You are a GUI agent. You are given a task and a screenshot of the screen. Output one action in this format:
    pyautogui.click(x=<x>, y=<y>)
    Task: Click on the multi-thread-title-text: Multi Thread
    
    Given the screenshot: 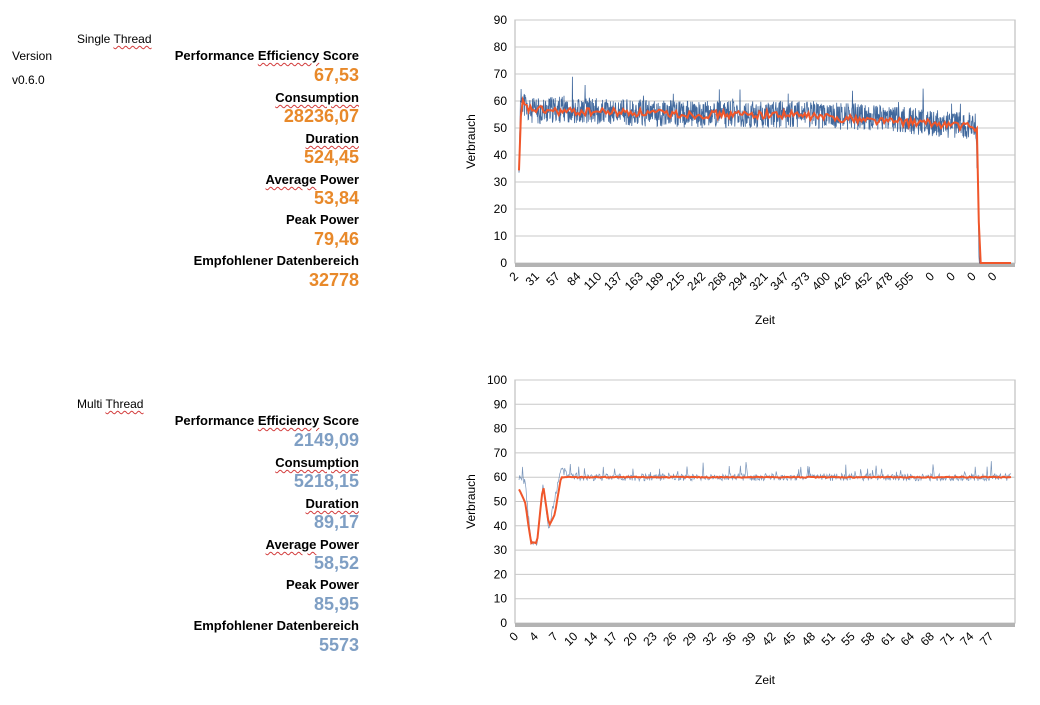 What is the action you would take?
    pyautogui.click(x=110, y=404)
    